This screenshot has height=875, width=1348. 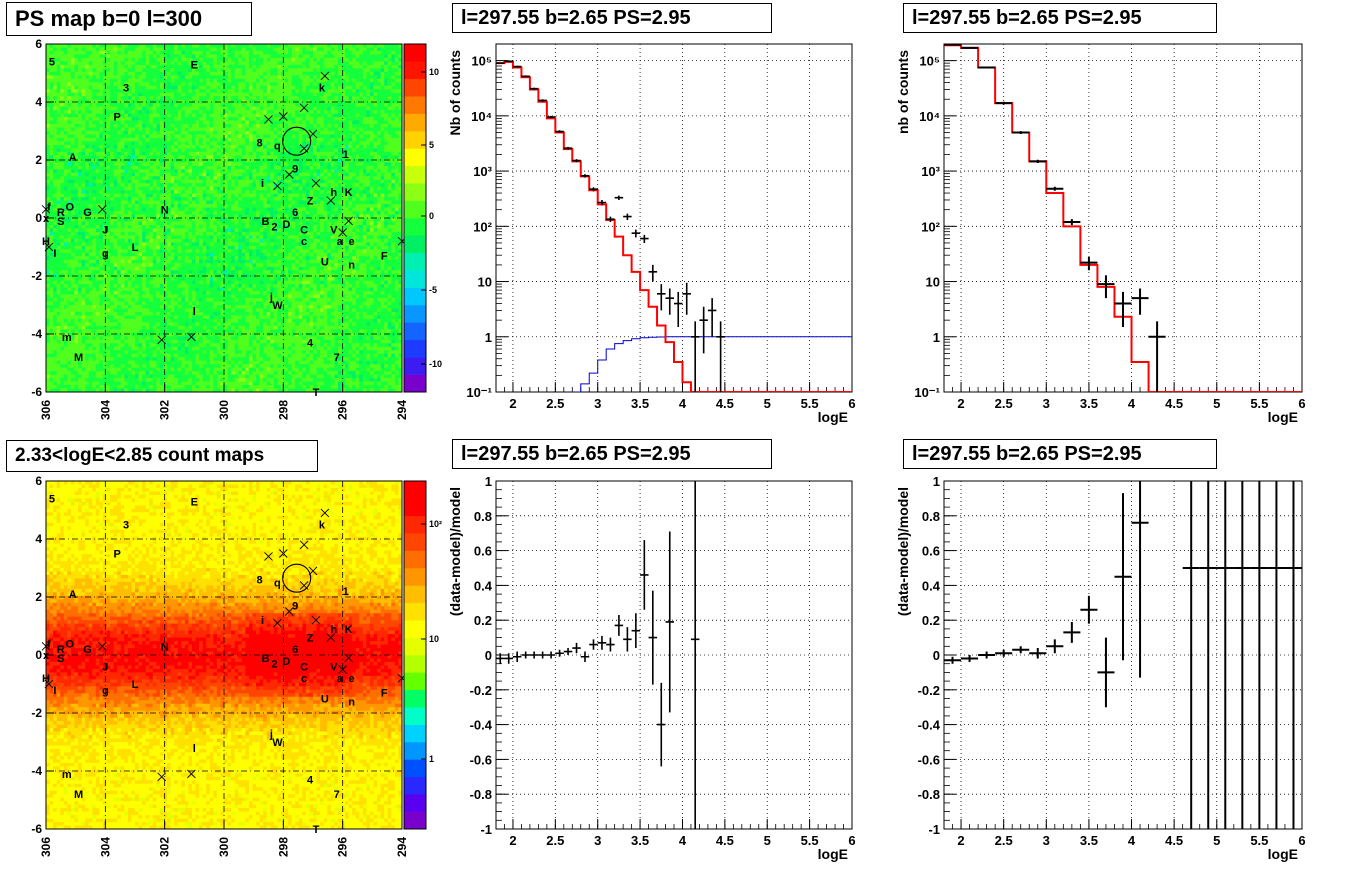 I want to click on count-map-source-label: H, so click(x=46, y=679).